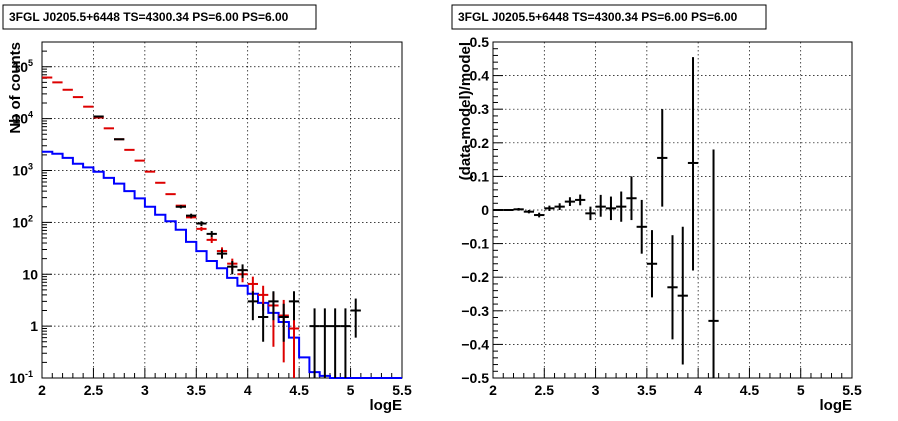 The width and height of the screenshot is (898, 421). What do you see at coordinates (351, 390) in the screenshot?
I see `counts-x-tick-label: 5` at bounding box center [351, 390].